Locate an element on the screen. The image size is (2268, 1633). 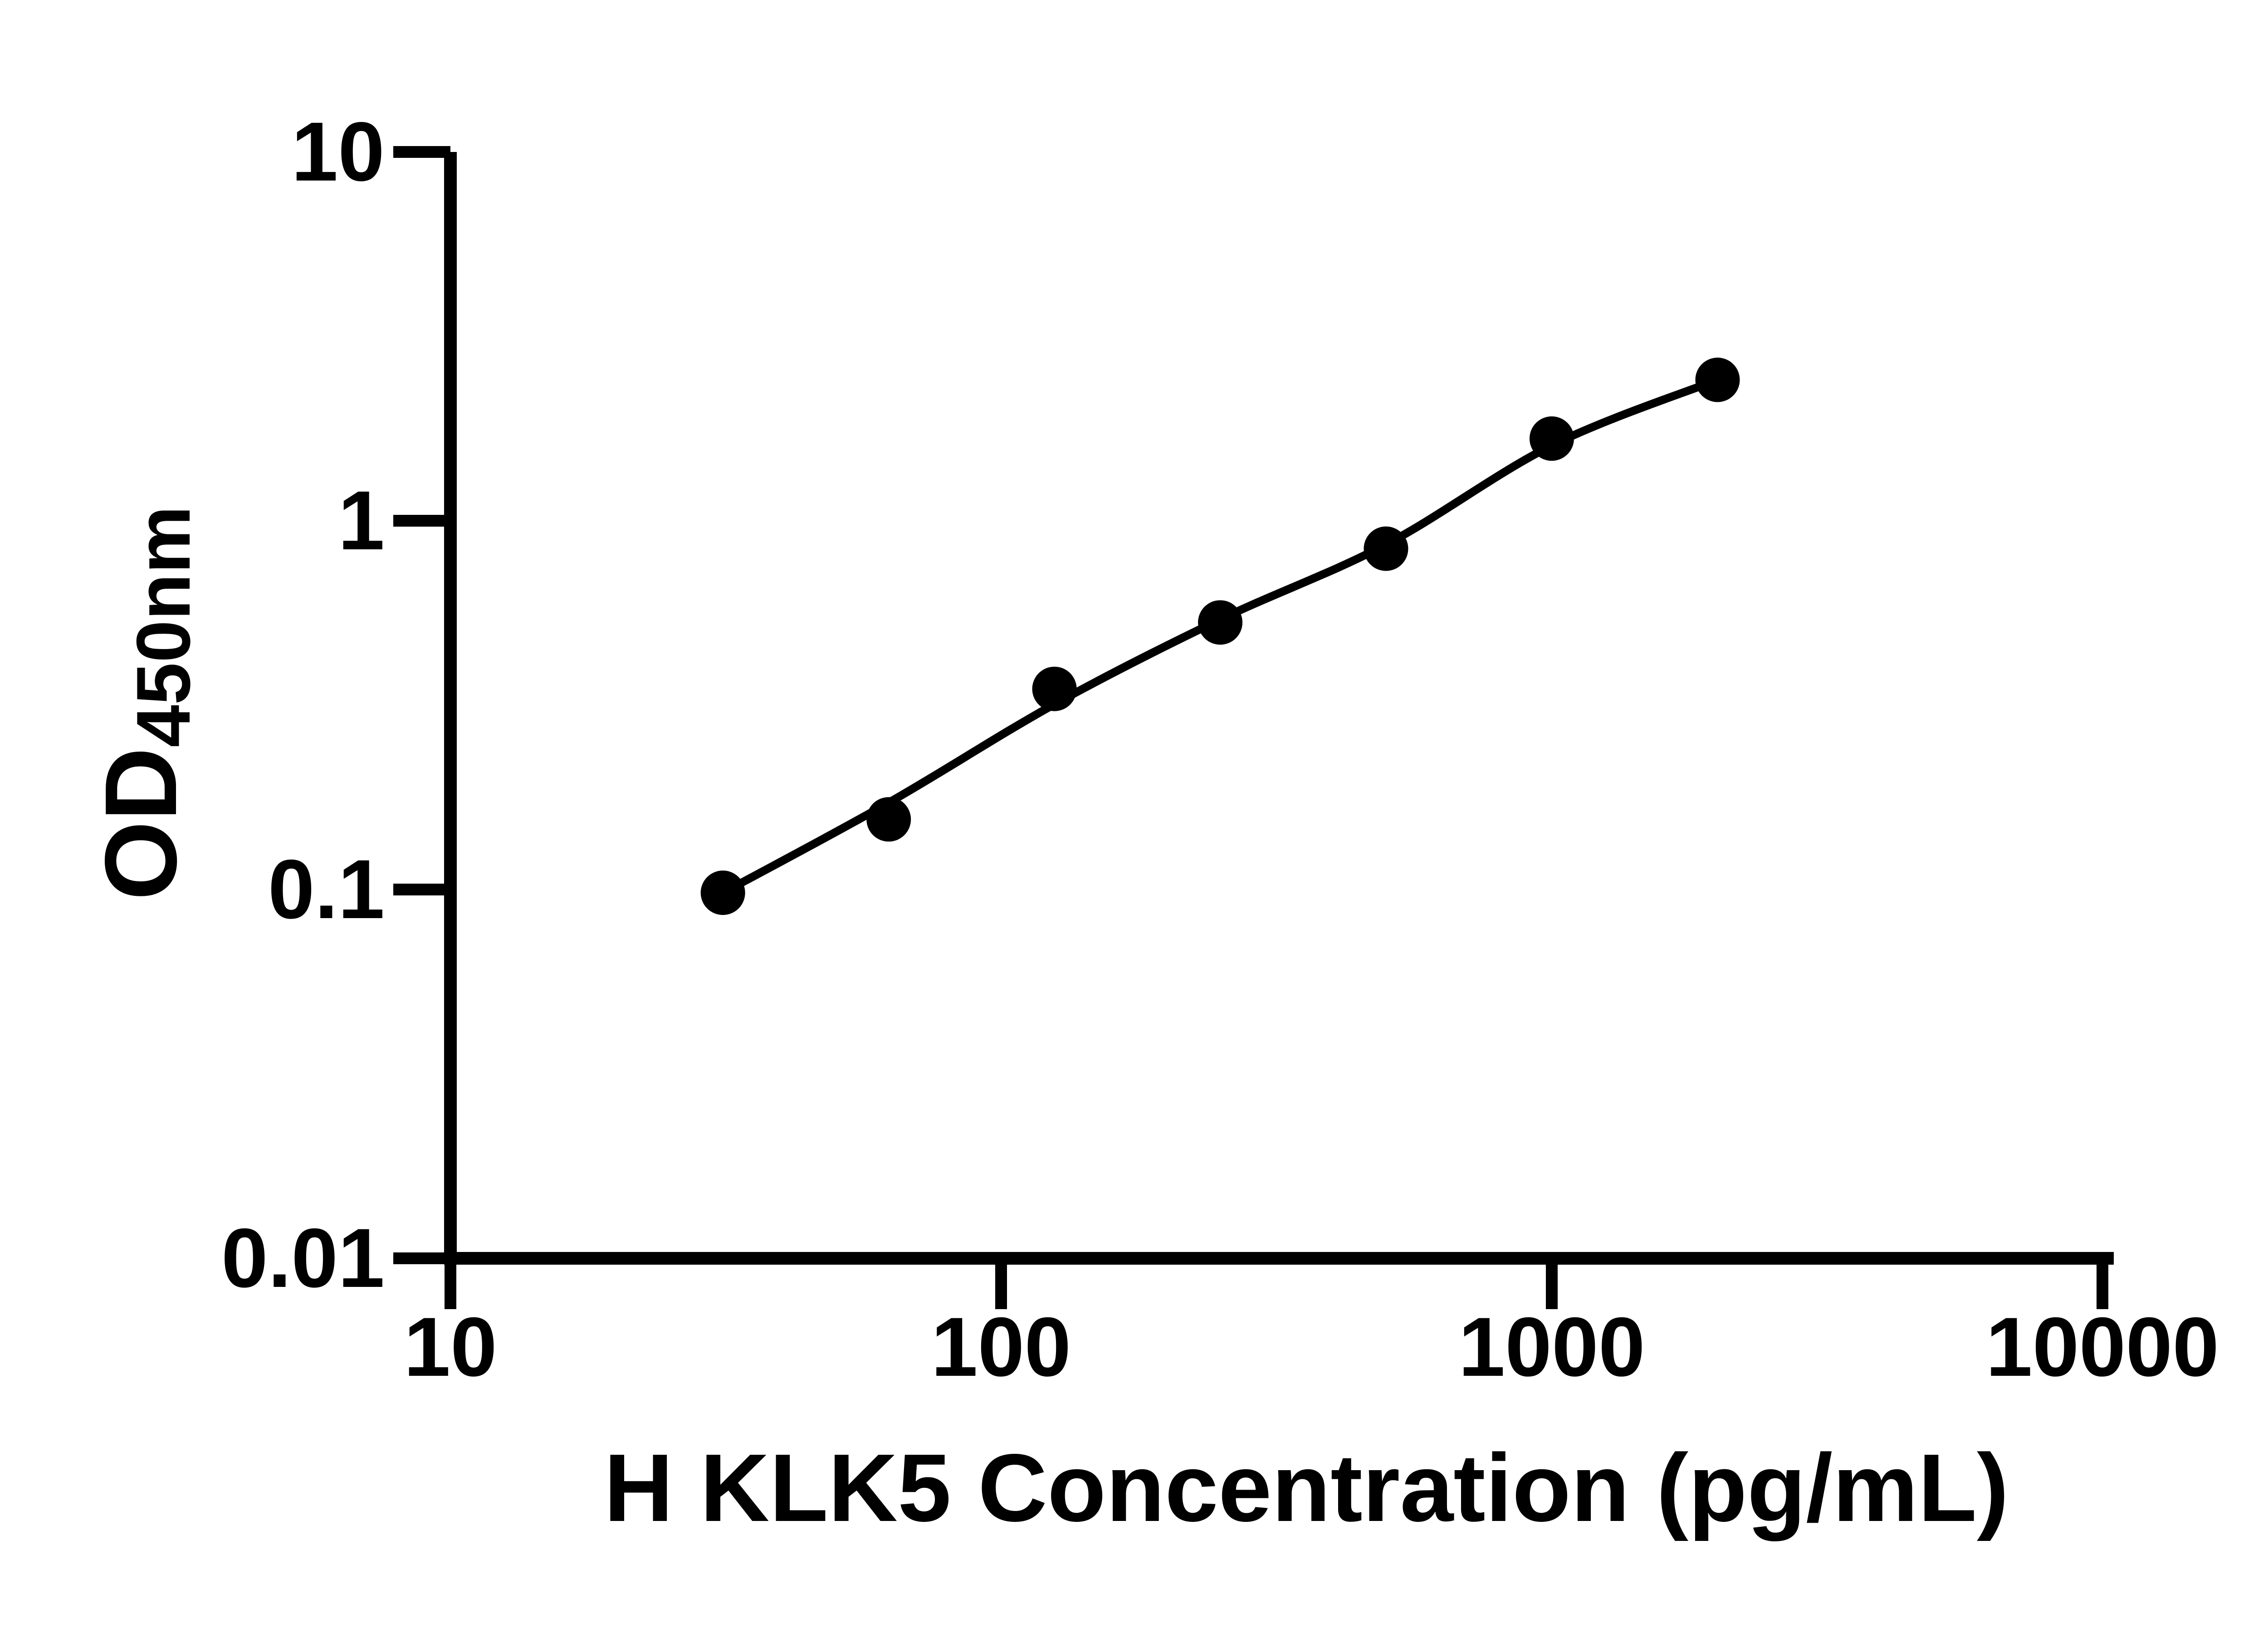
y-axis-title-subscript: 450nm is located at coordinates (164, 627).